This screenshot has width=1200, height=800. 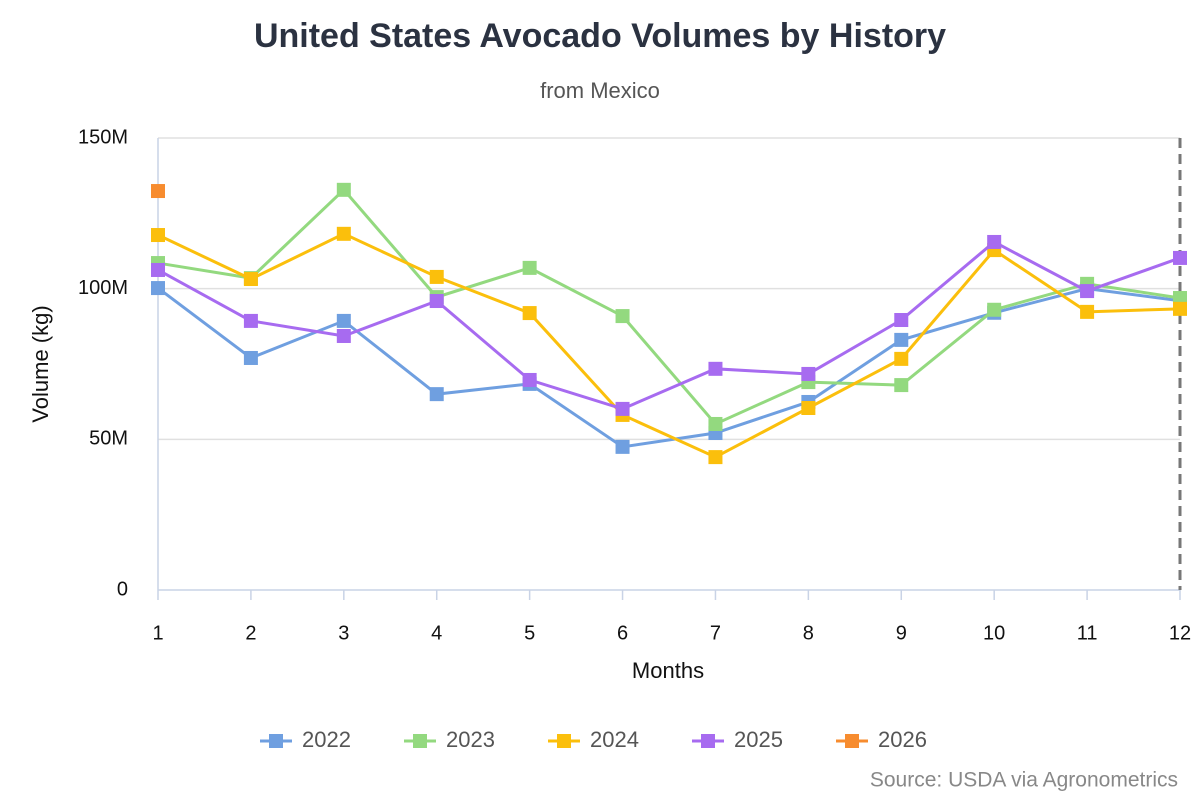 What do you see at coordinates (808, 633) in the screenshot?
I see `x-tick-label: 8` at bounding box center [808, 633].